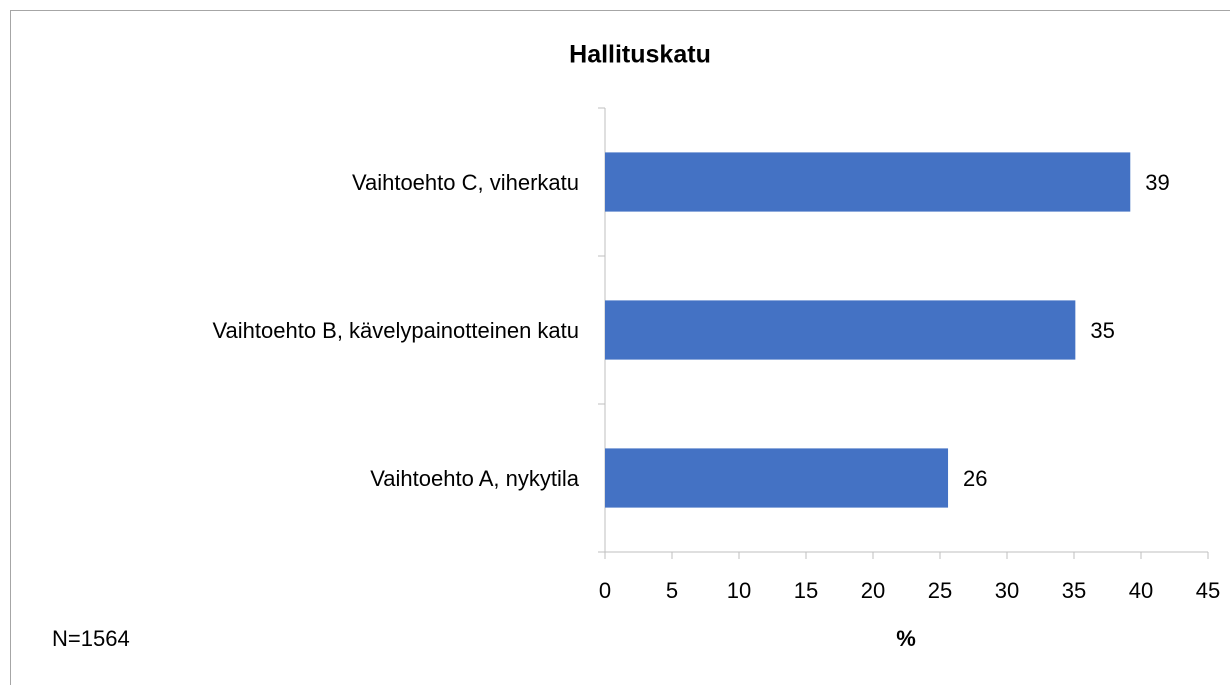  Describe the element at coordinates (906, 638) in the screenshot. I see `x-axis-label: %` at that location.